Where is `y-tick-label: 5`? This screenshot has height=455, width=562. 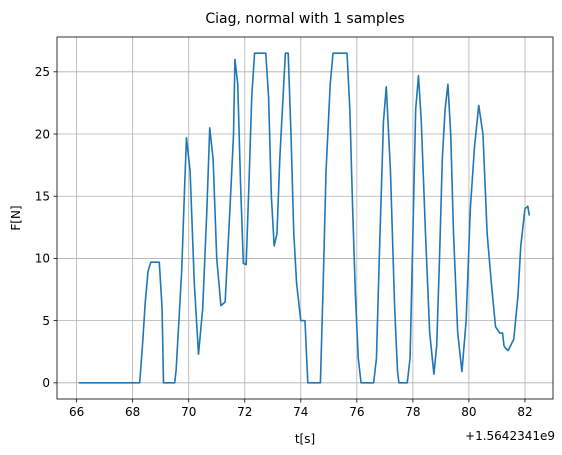
y-tick-label: 5 is located at coordinates (46, 321).